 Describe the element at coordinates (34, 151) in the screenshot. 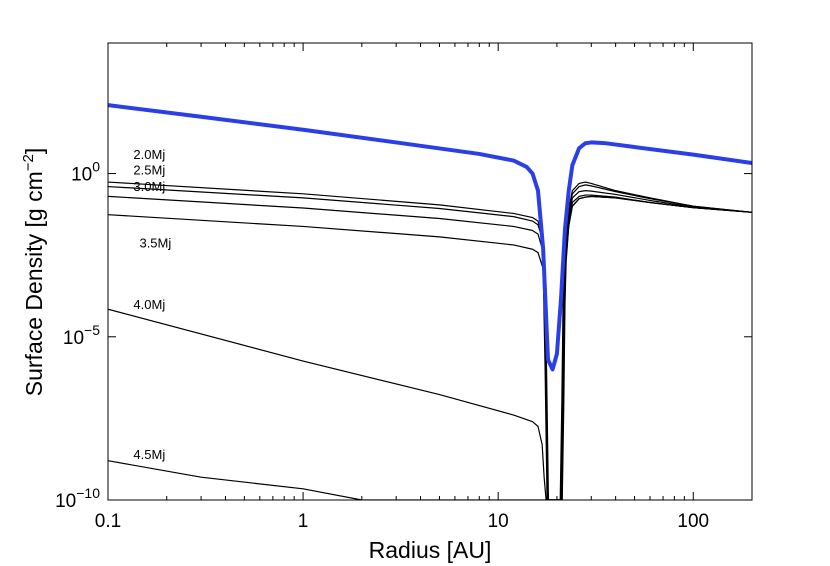

I see `y-axis-title-close: ]` at that location.